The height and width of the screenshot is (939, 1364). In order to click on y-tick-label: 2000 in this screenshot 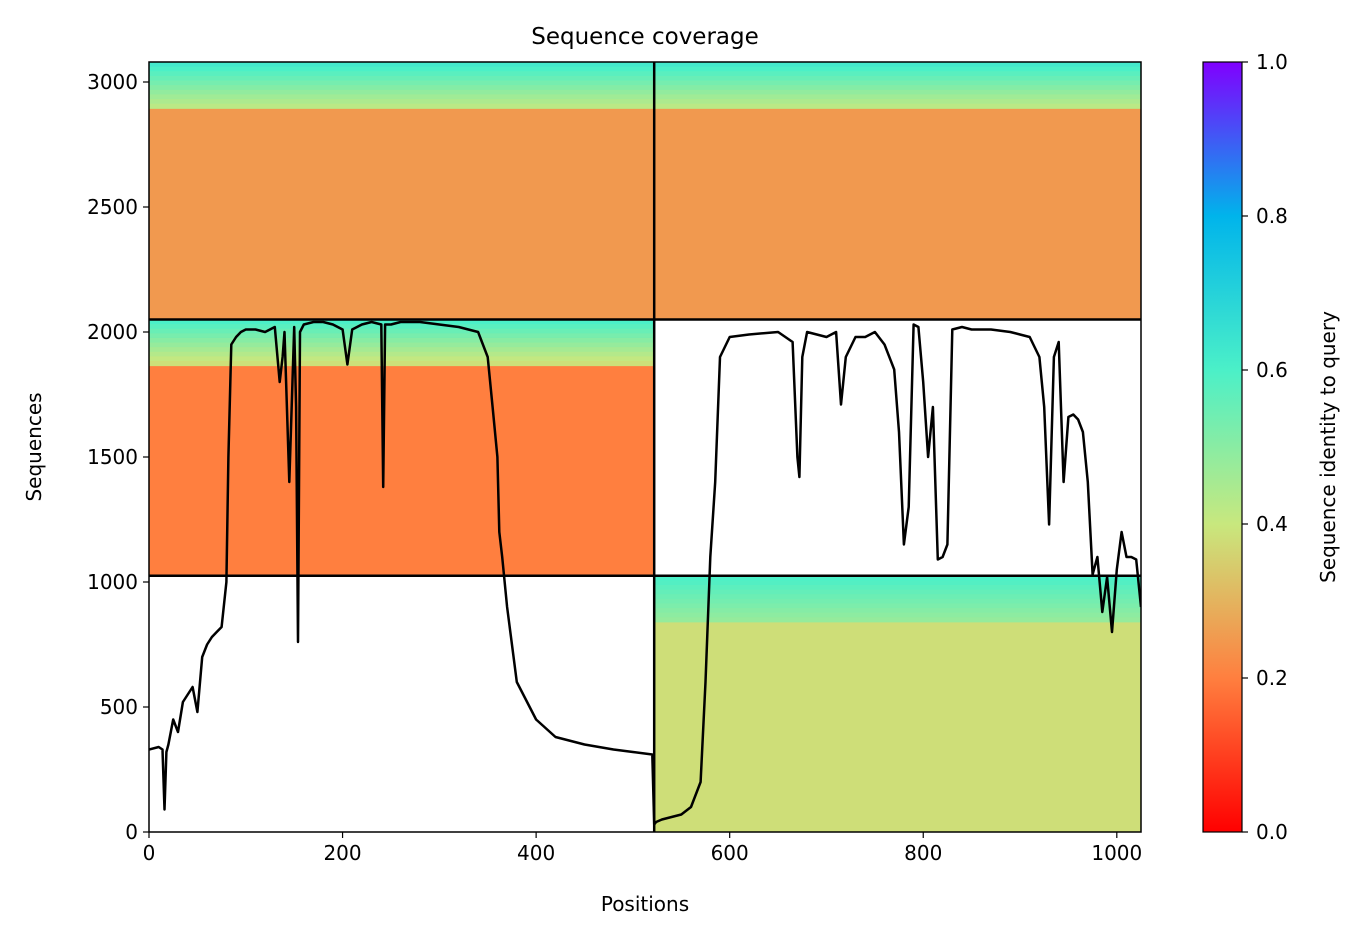, I will do `click(112, 332)`.